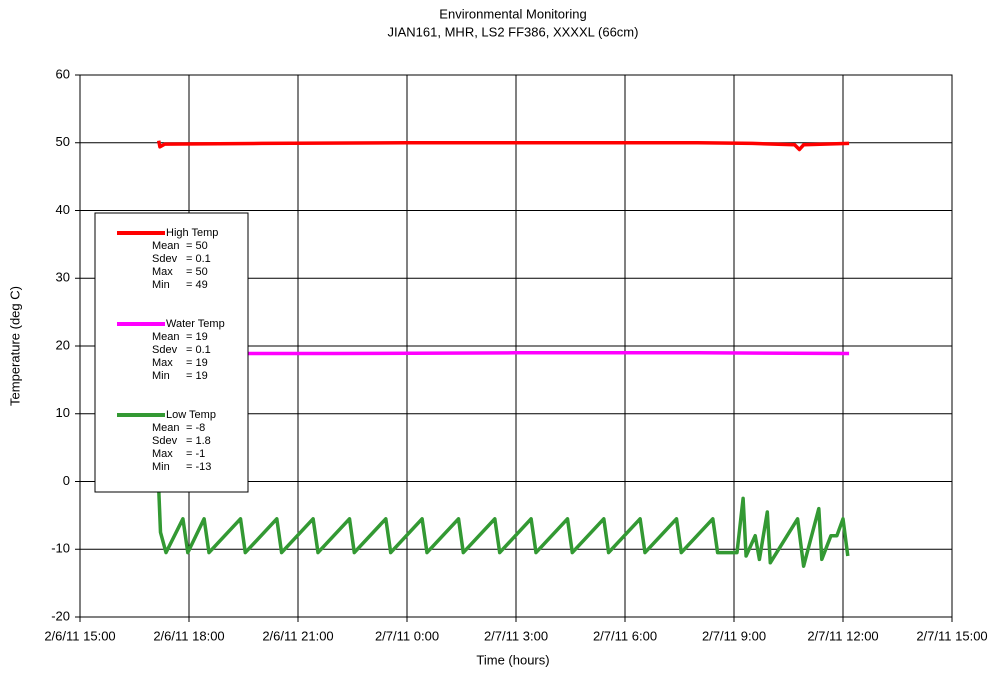  Describe the element at coordinates (951, 635) in the screenshot. I see `x-tick-label: 2/7/11 15:00` at that location.